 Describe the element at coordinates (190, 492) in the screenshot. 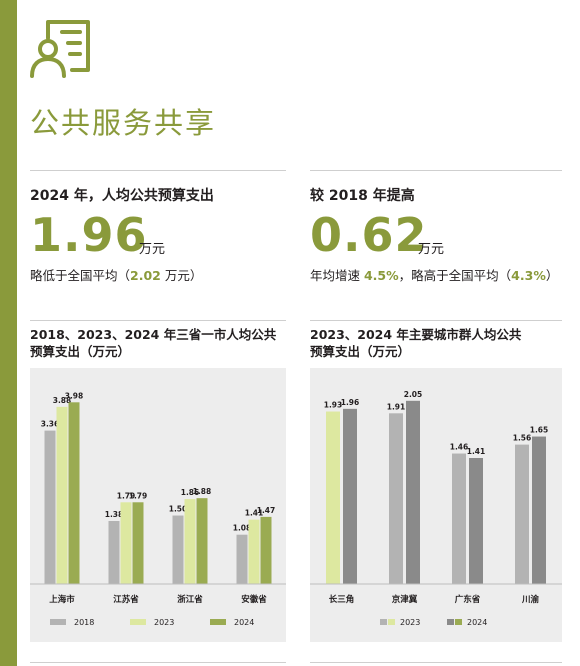

I see `bar-value-label: 1.86` at that location.